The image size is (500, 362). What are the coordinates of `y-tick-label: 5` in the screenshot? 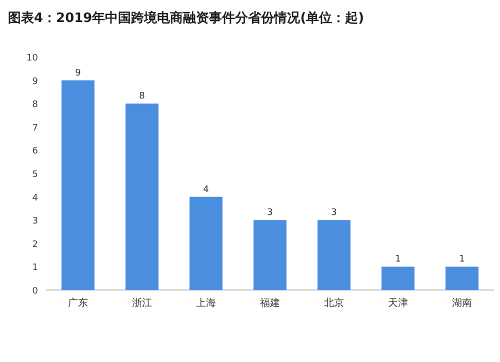 It's located at (35, 175).